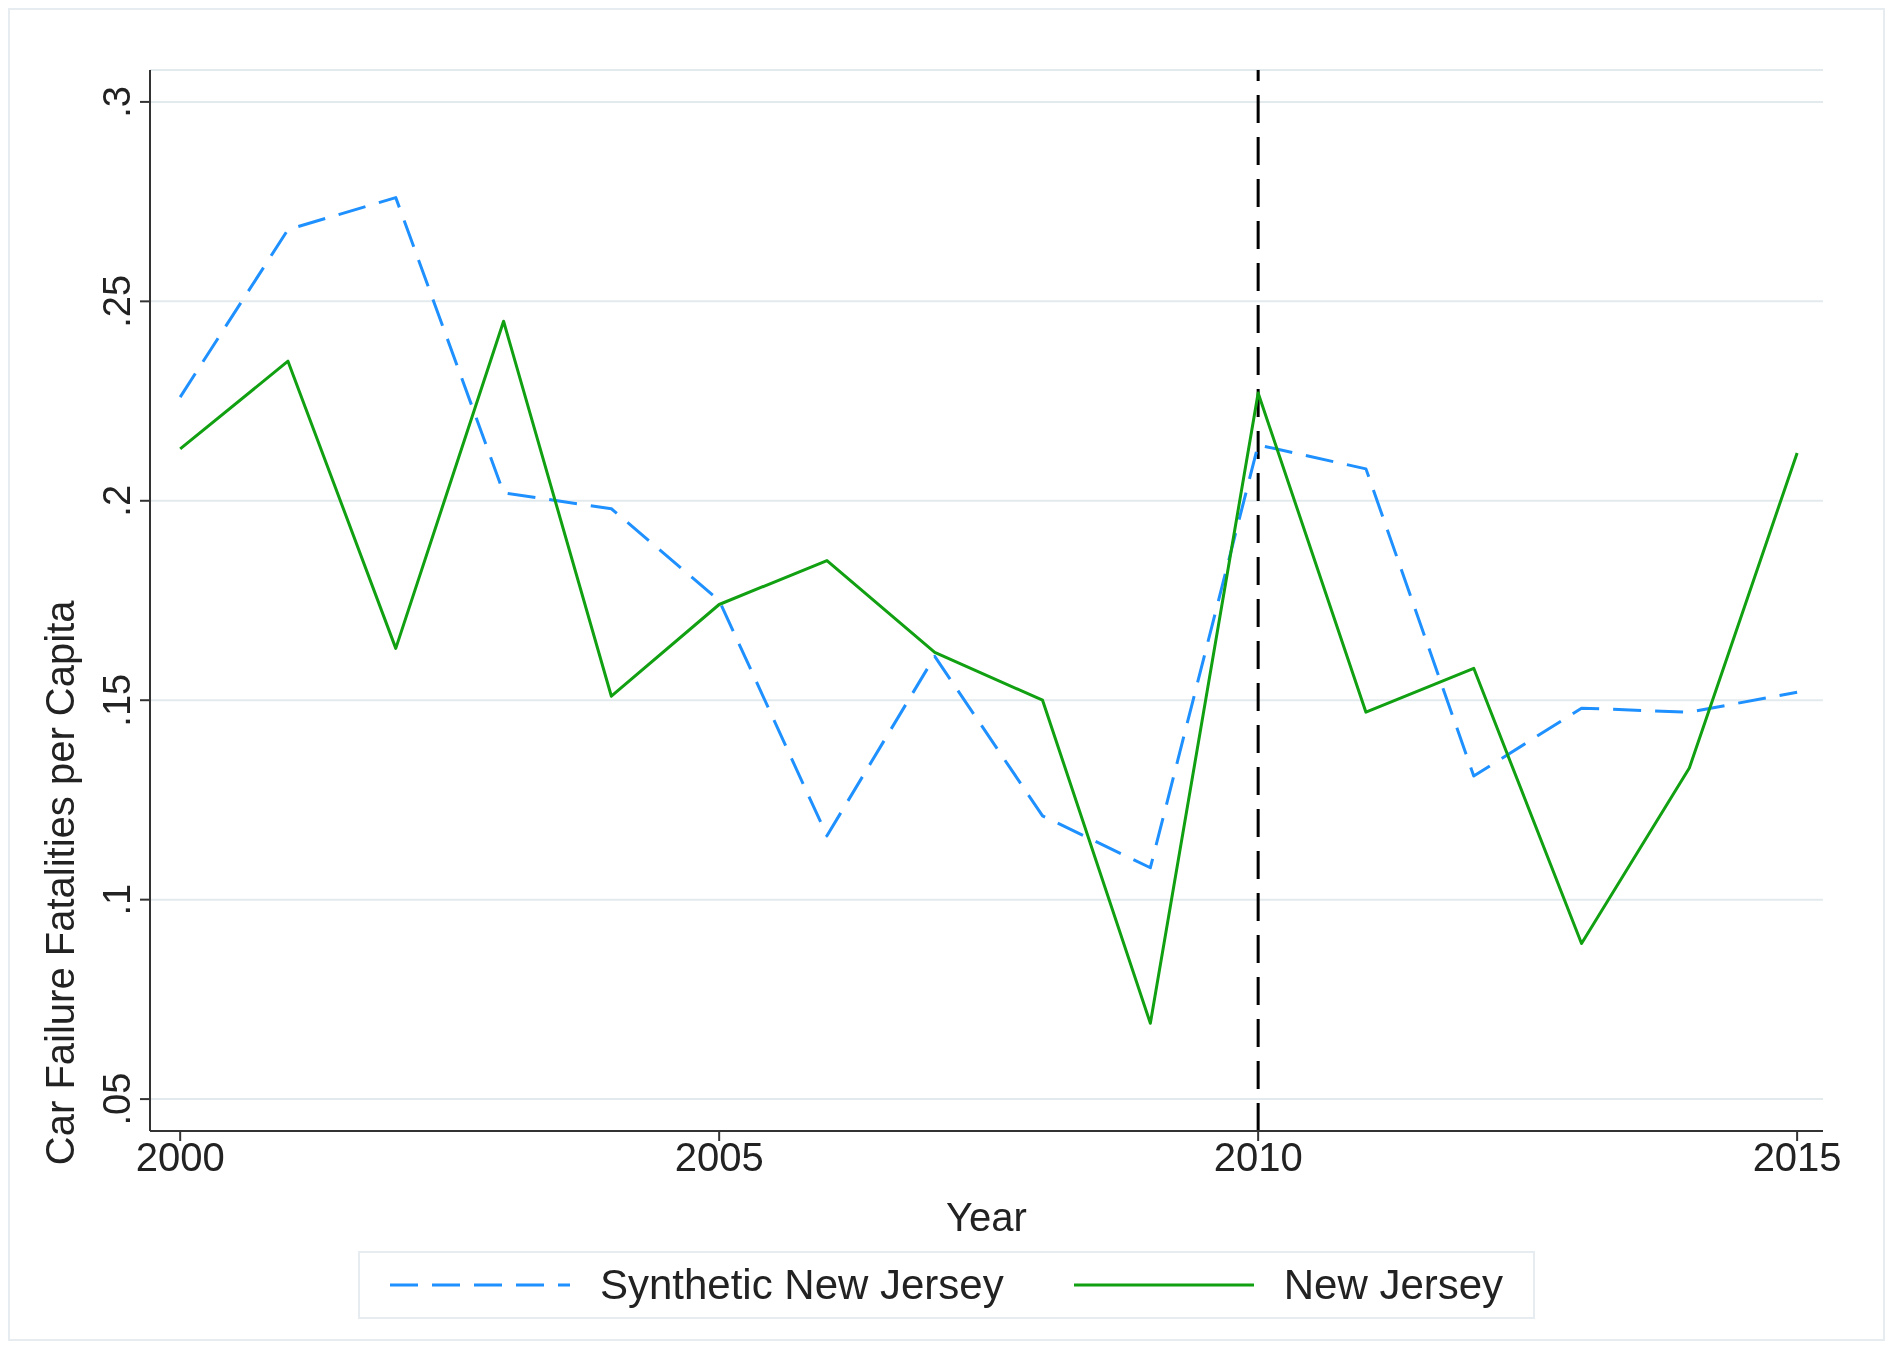  What do you see at coordinates (801, 1285) in the screenshot?
I see `legend-label: Synthetic New Jersey` at bounding box center [801, 1285].